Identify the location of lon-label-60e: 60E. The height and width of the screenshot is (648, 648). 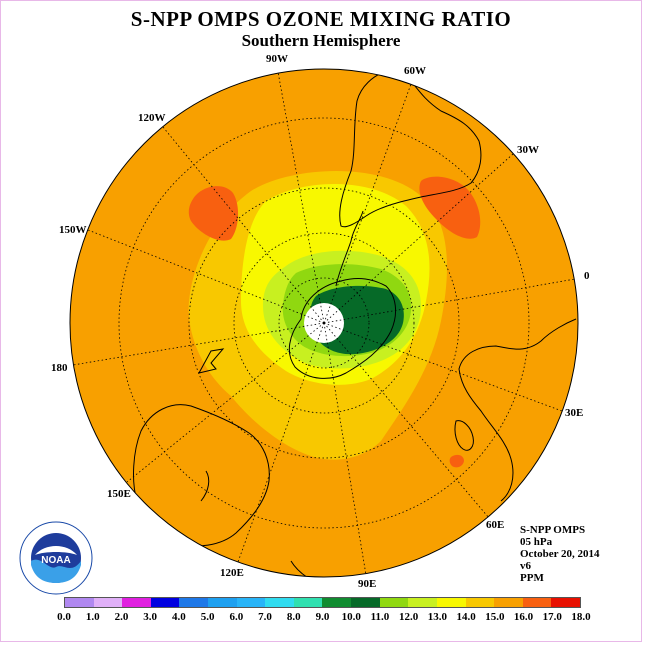
(495, 525).